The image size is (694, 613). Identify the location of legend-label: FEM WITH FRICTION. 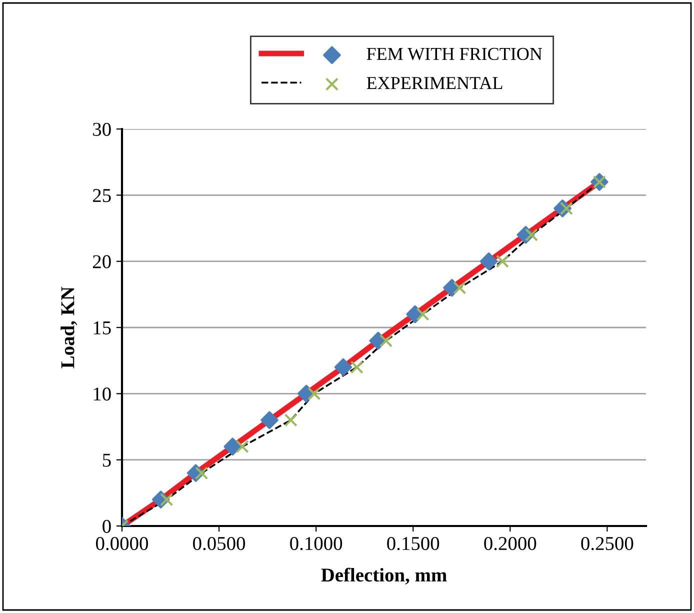
(454, 54).